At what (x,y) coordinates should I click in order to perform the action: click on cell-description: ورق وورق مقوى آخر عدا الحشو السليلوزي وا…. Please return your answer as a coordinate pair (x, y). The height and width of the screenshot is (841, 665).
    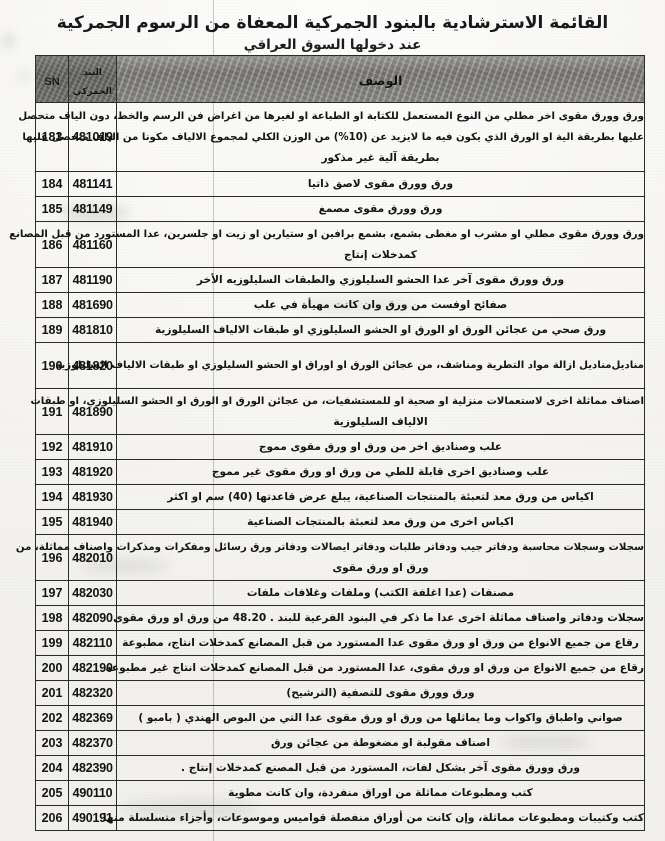
    Looking at the image, I should click on (380, 280).